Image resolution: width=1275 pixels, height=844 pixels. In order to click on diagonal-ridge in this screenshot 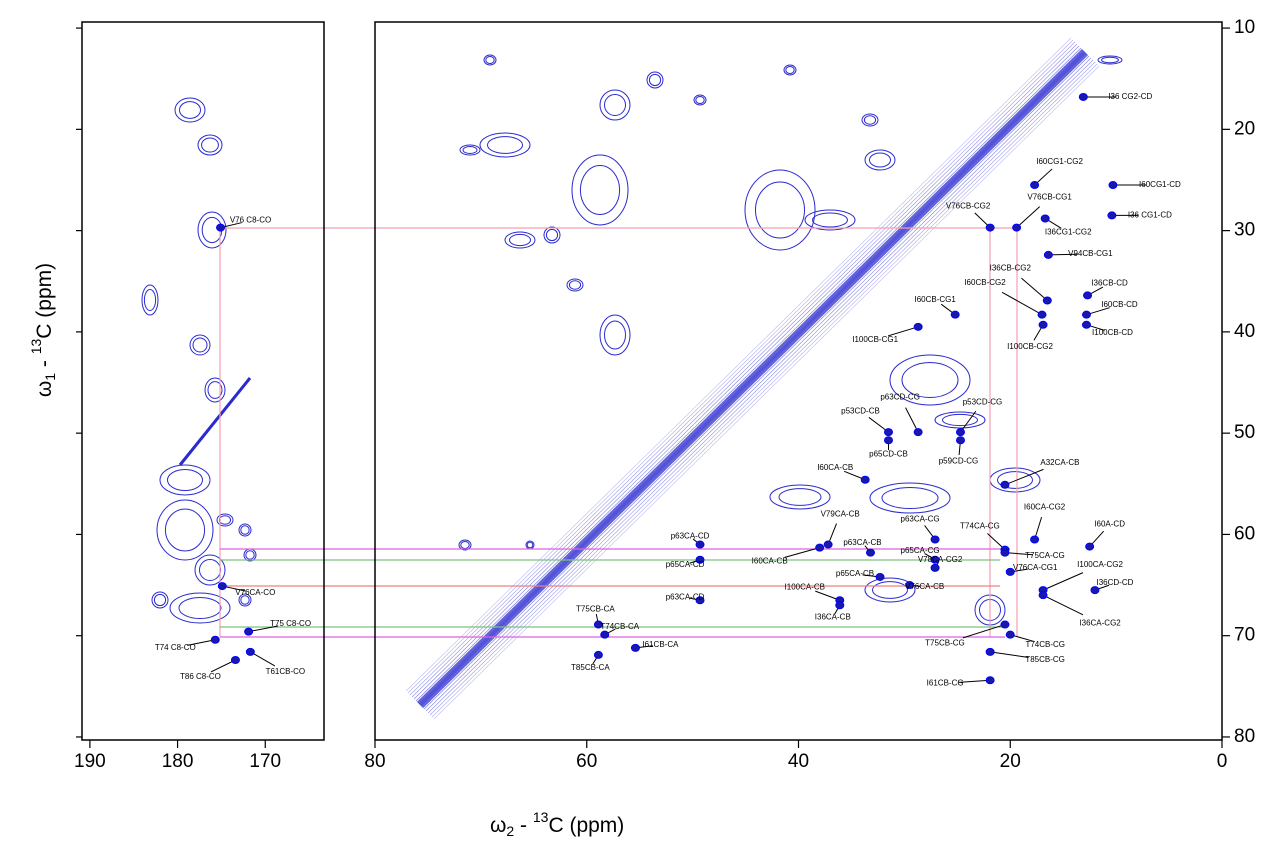, I will do `click(215, 421)`.